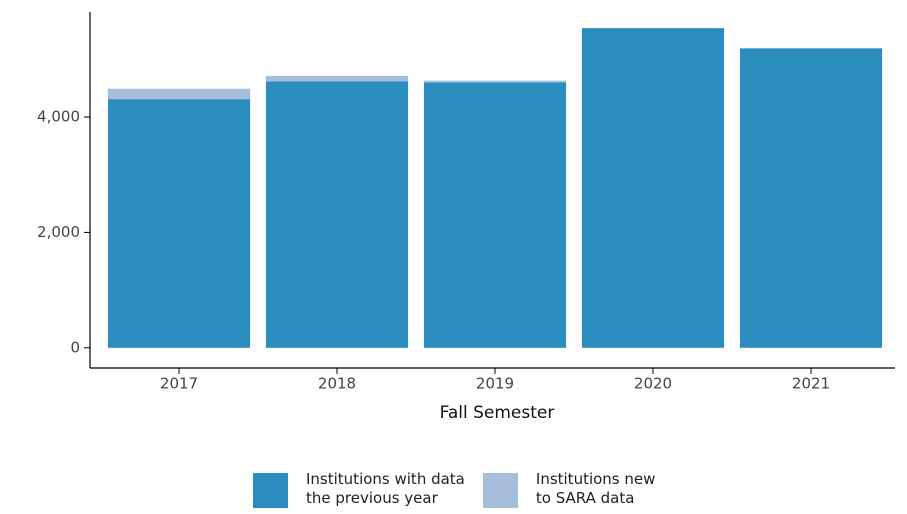 The image size is (907, 514). I want to click on y-tick-label: 4,000, so click(58, 117).